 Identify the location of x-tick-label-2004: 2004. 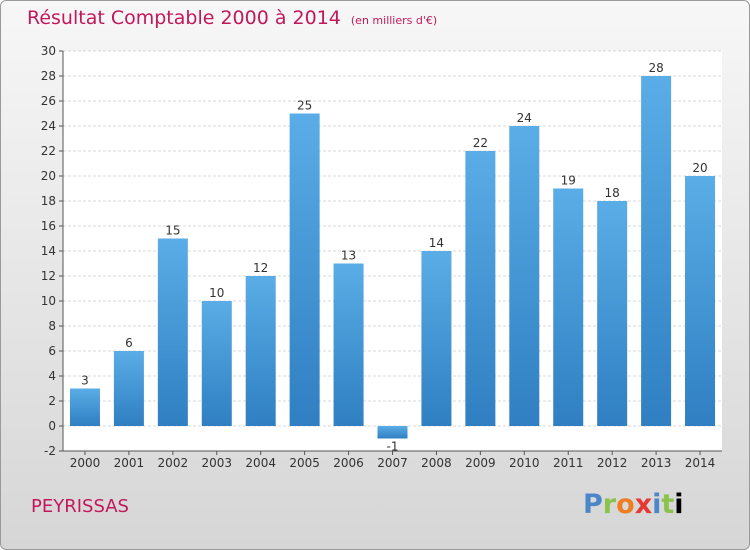
(260, 463).